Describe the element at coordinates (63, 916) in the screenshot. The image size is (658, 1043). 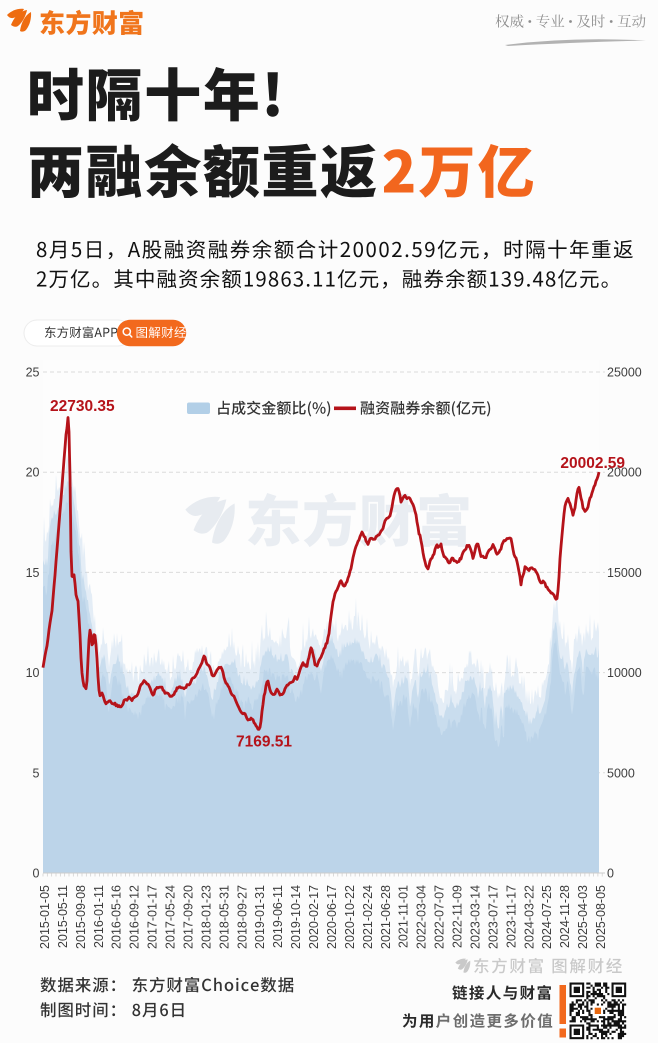
I see `svg-text: 2015-05-11` at that location.